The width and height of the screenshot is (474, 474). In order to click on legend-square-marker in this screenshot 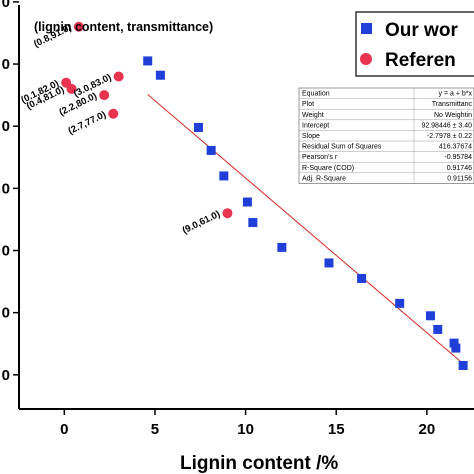, I will do `click(366, 28)`.